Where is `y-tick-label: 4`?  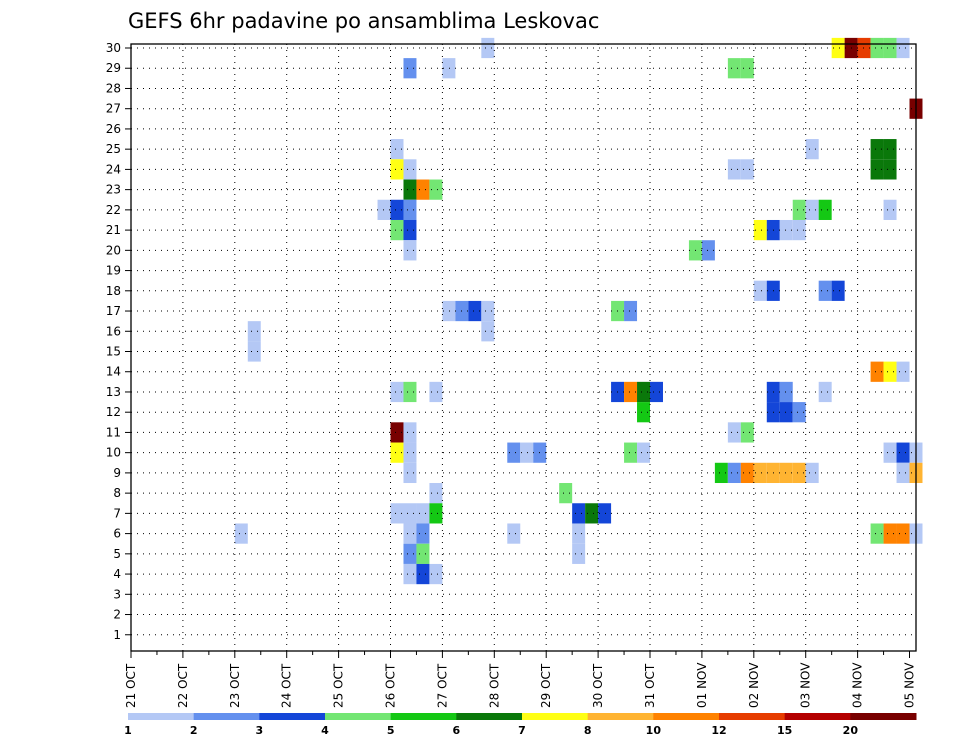 y-tick-label: 4 is located at coordinates (117, 574).